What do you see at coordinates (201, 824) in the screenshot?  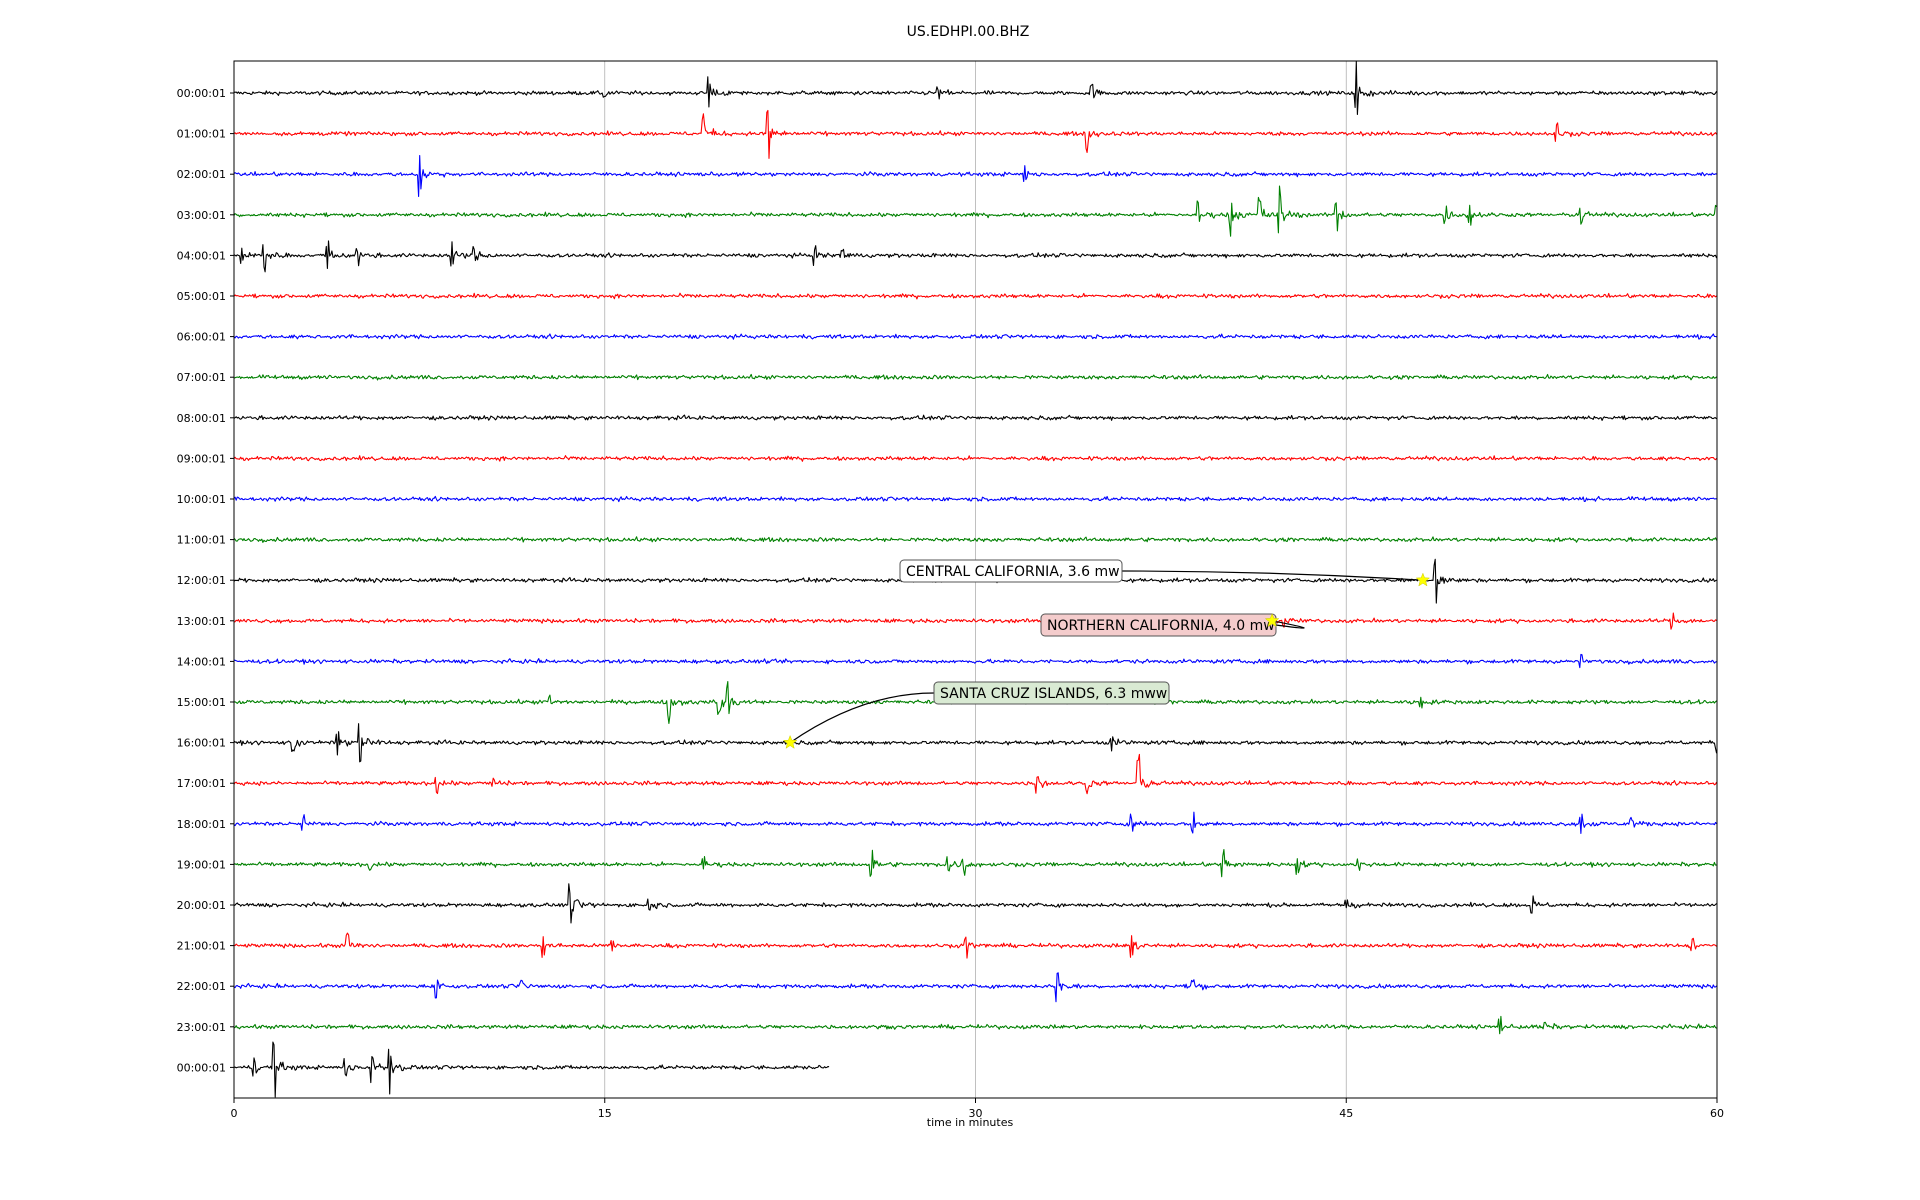 I see `y-tick-label: 18:00:01` at bounding box center [201, 824].